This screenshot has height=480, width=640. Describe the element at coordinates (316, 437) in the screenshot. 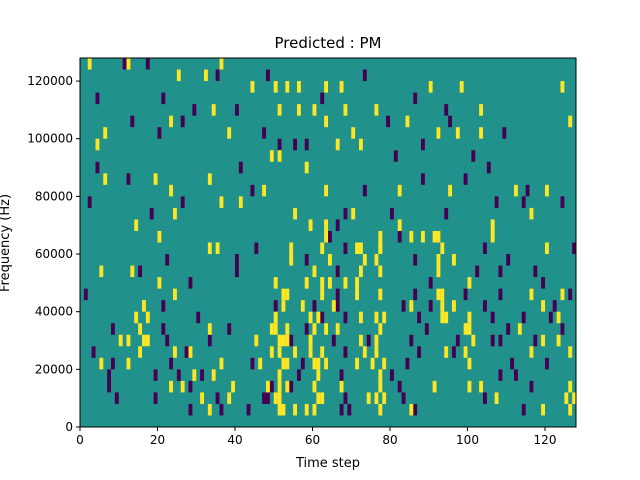

I see `x-axis: 0 20 40 60 80 100 120` at that location.